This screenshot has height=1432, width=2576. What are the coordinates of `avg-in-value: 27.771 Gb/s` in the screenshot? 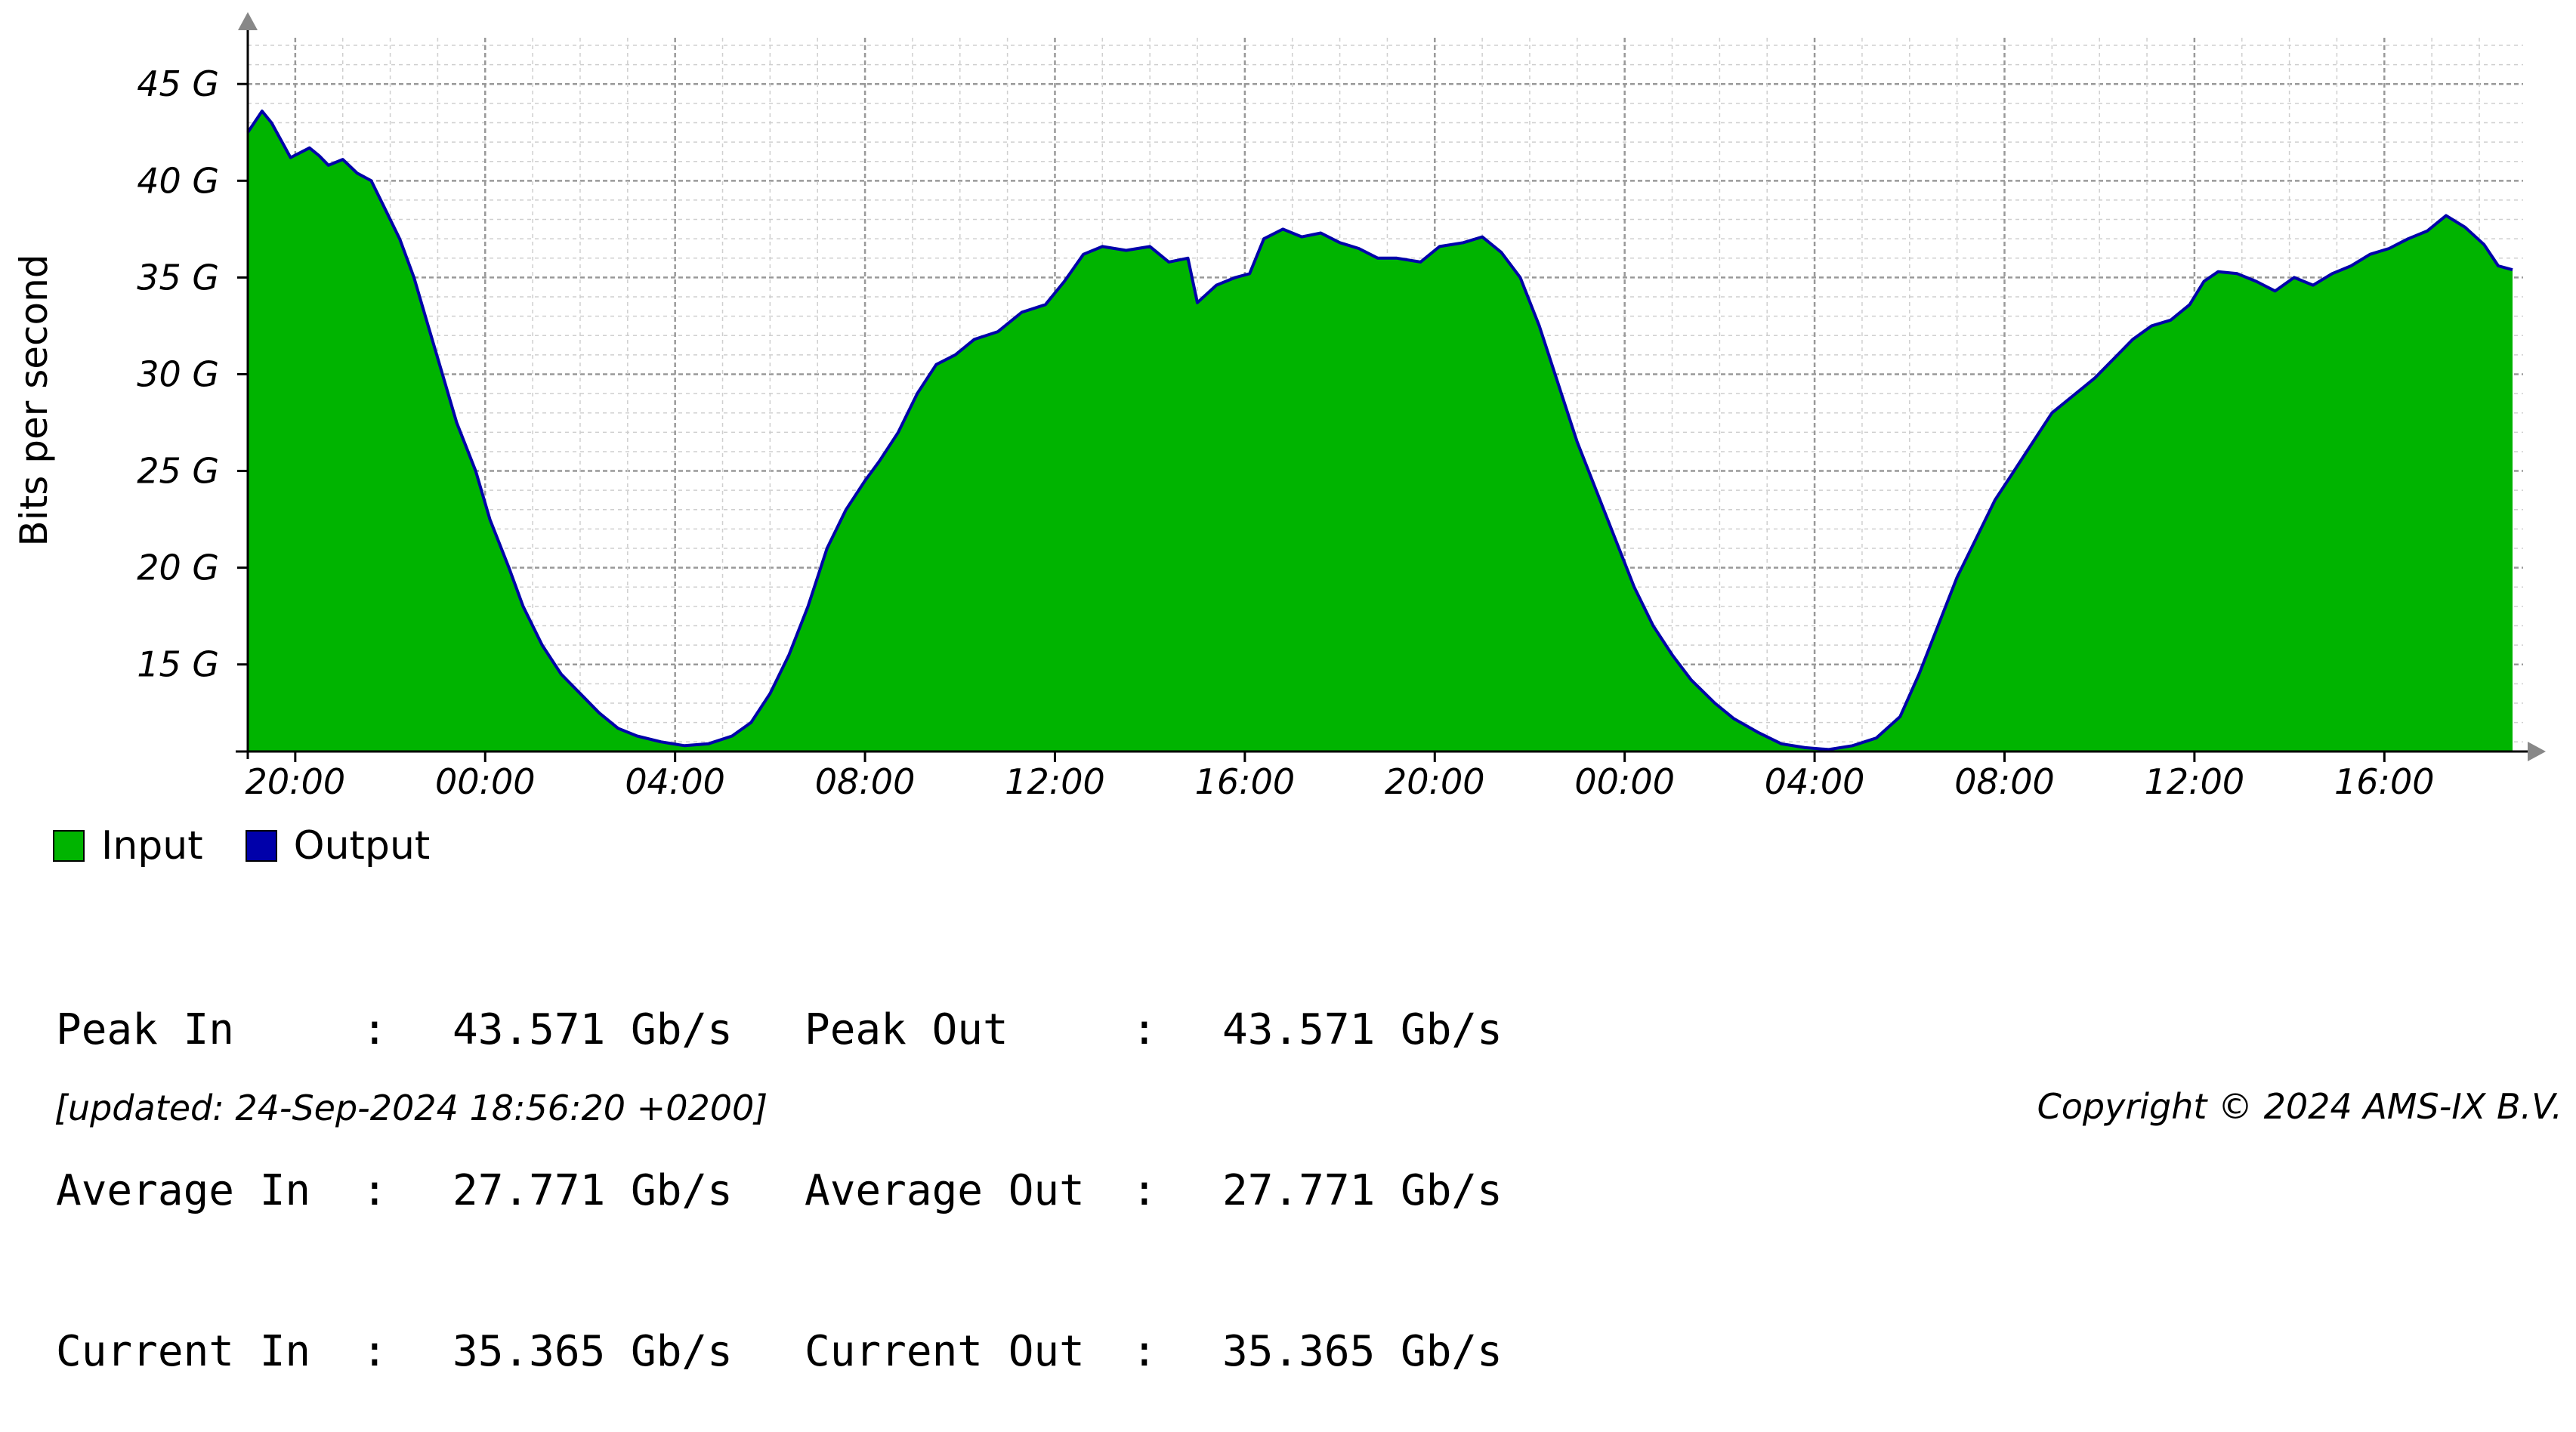 It's located at (592, 1190).